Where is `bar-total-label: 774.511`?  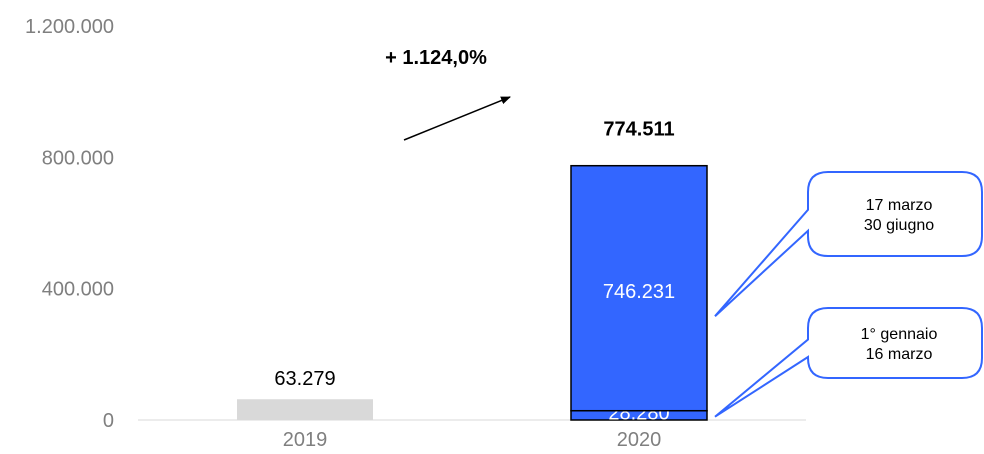
bar-total-label: 774.511 is located at coordinates (638, 130).